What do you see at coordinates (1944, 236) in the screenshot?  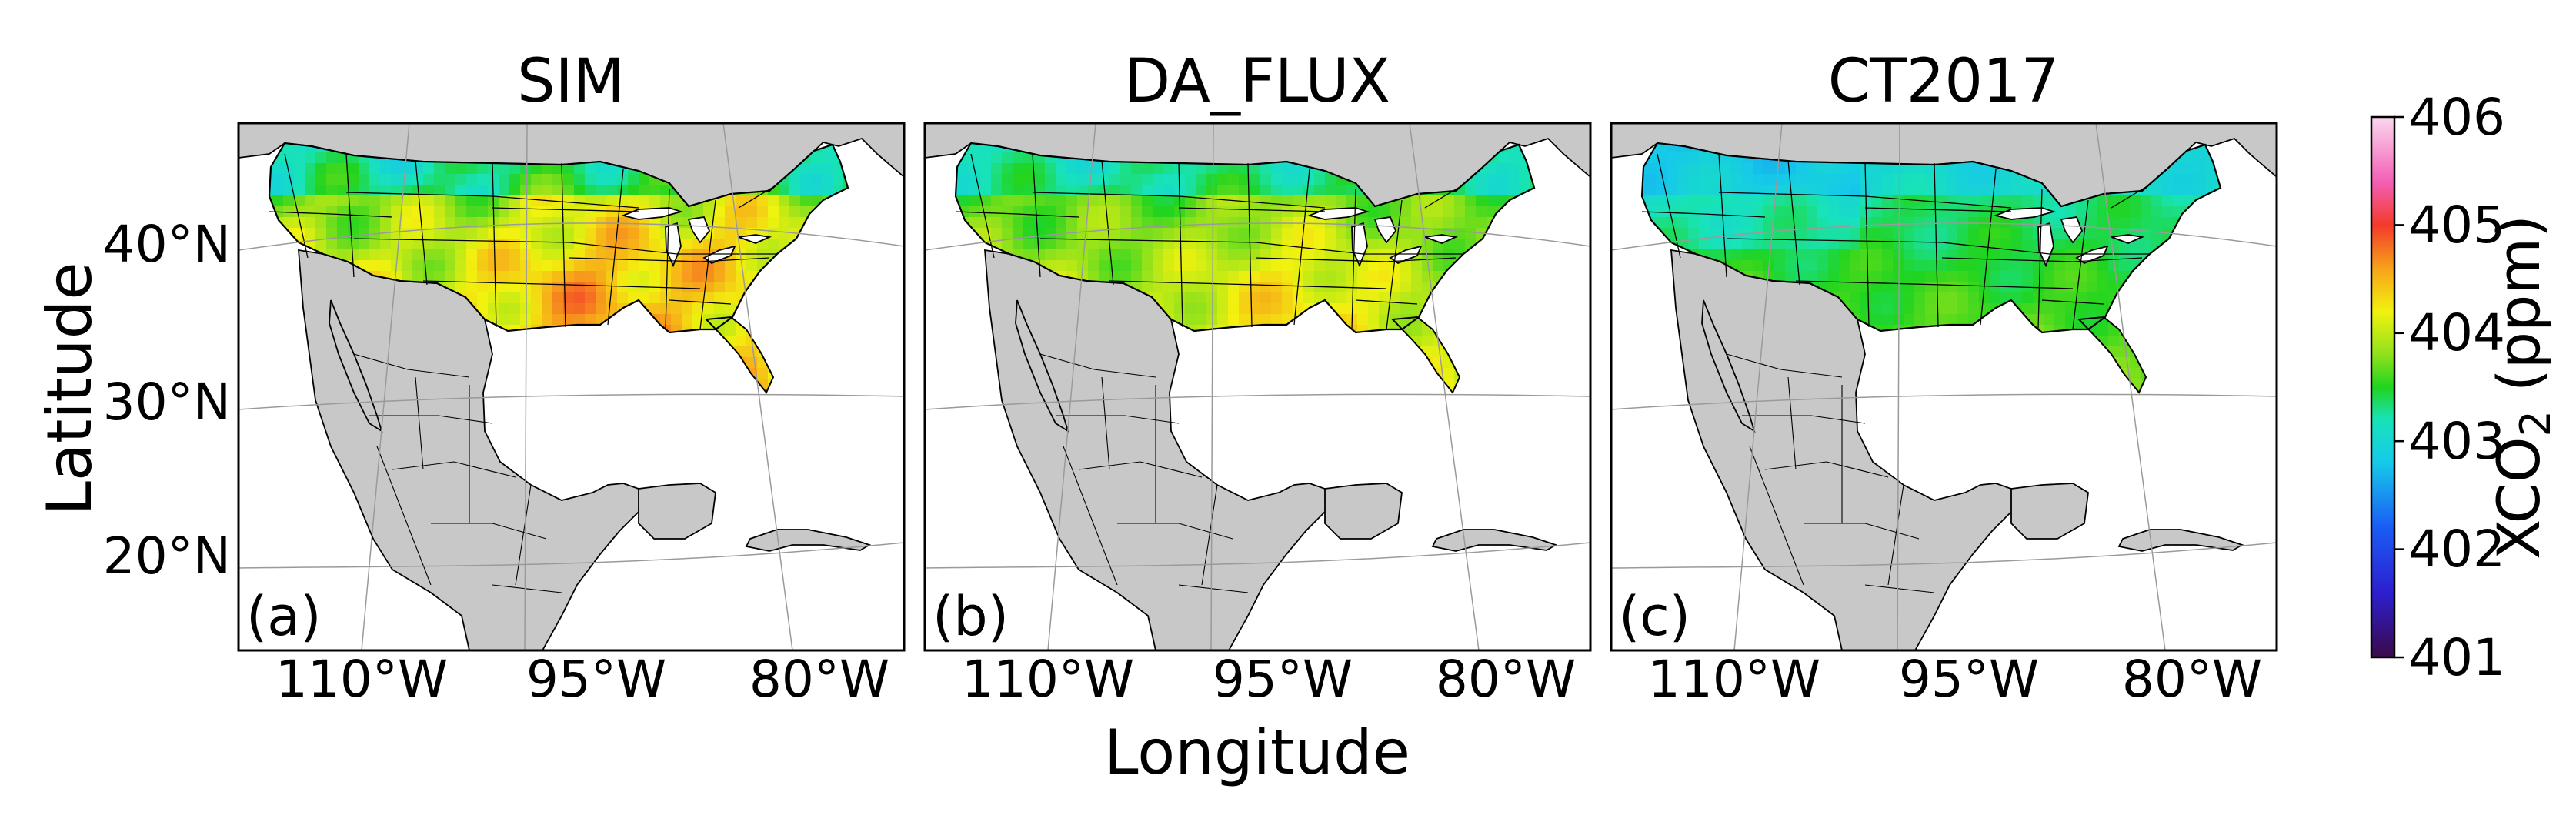 I see `graticule-parallel` at bounding box center [1944, 236].